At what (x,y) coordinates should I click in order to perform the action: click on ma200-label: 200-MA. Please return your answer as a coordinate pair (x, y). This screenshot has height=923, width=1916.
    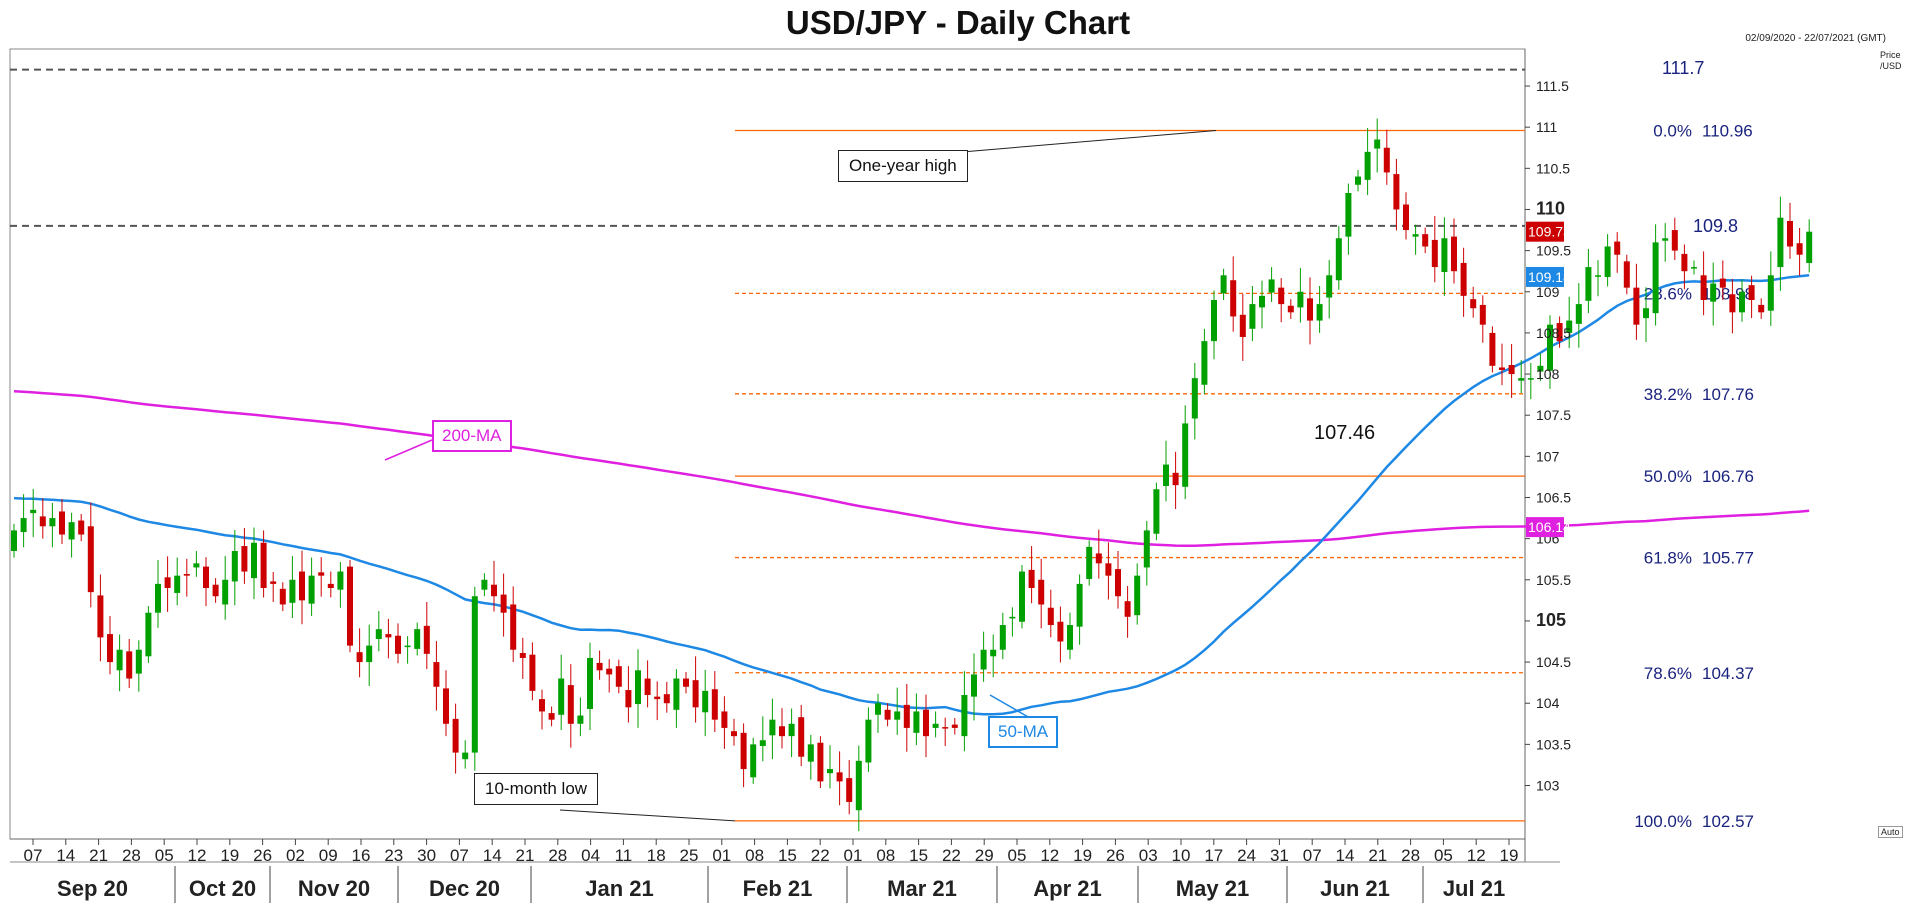
    Looking at the image, I should click on (472, 436).